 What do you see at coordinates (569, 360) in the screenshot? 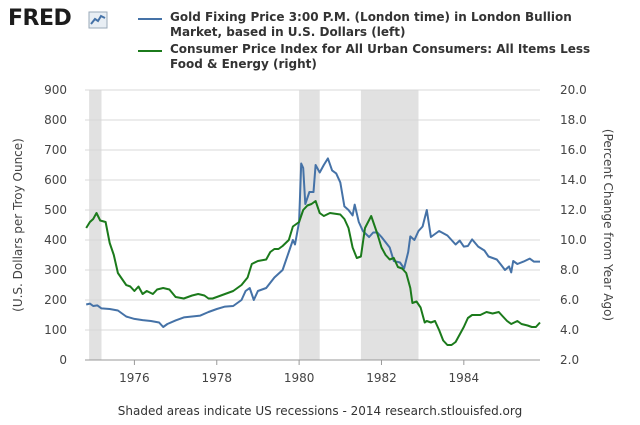
I see `right-tick-label: 2.0` at bounding box center [569, 360].